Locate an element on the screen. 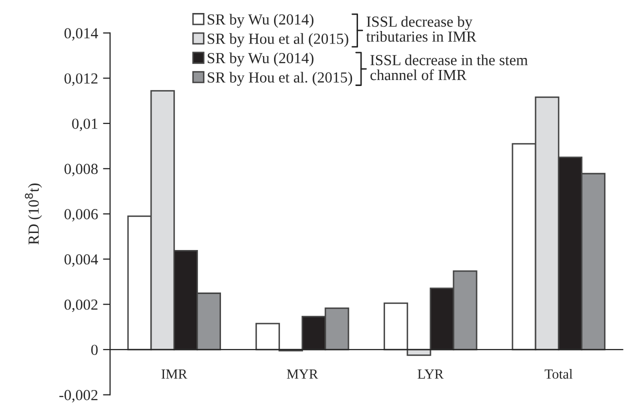  y-tick-label: 0 is located at coordinates (94, 350).